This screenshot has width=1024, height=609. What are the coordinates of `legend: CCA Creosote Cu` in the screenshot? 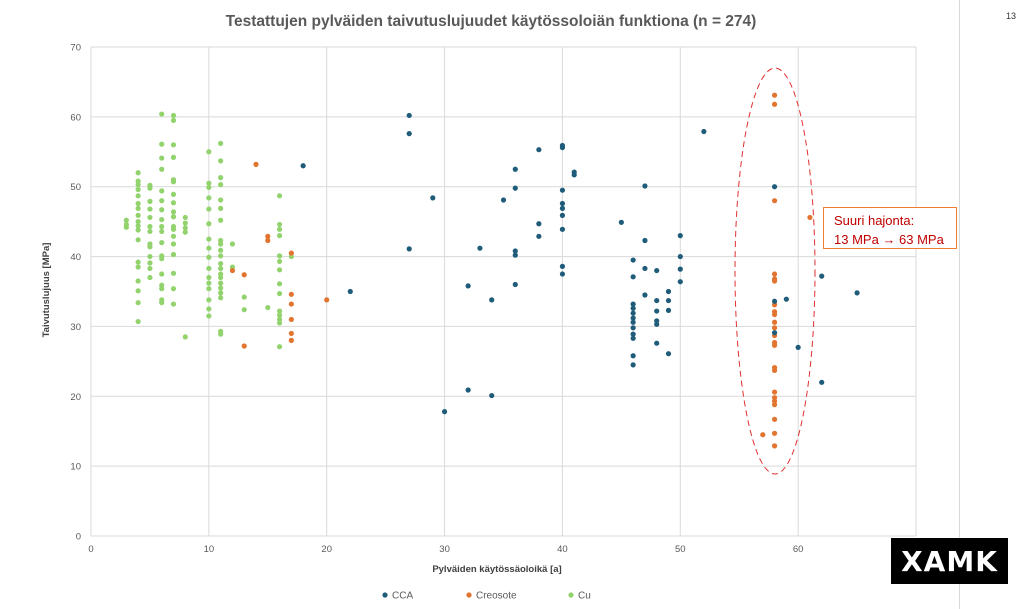 It's located at (486, 596).